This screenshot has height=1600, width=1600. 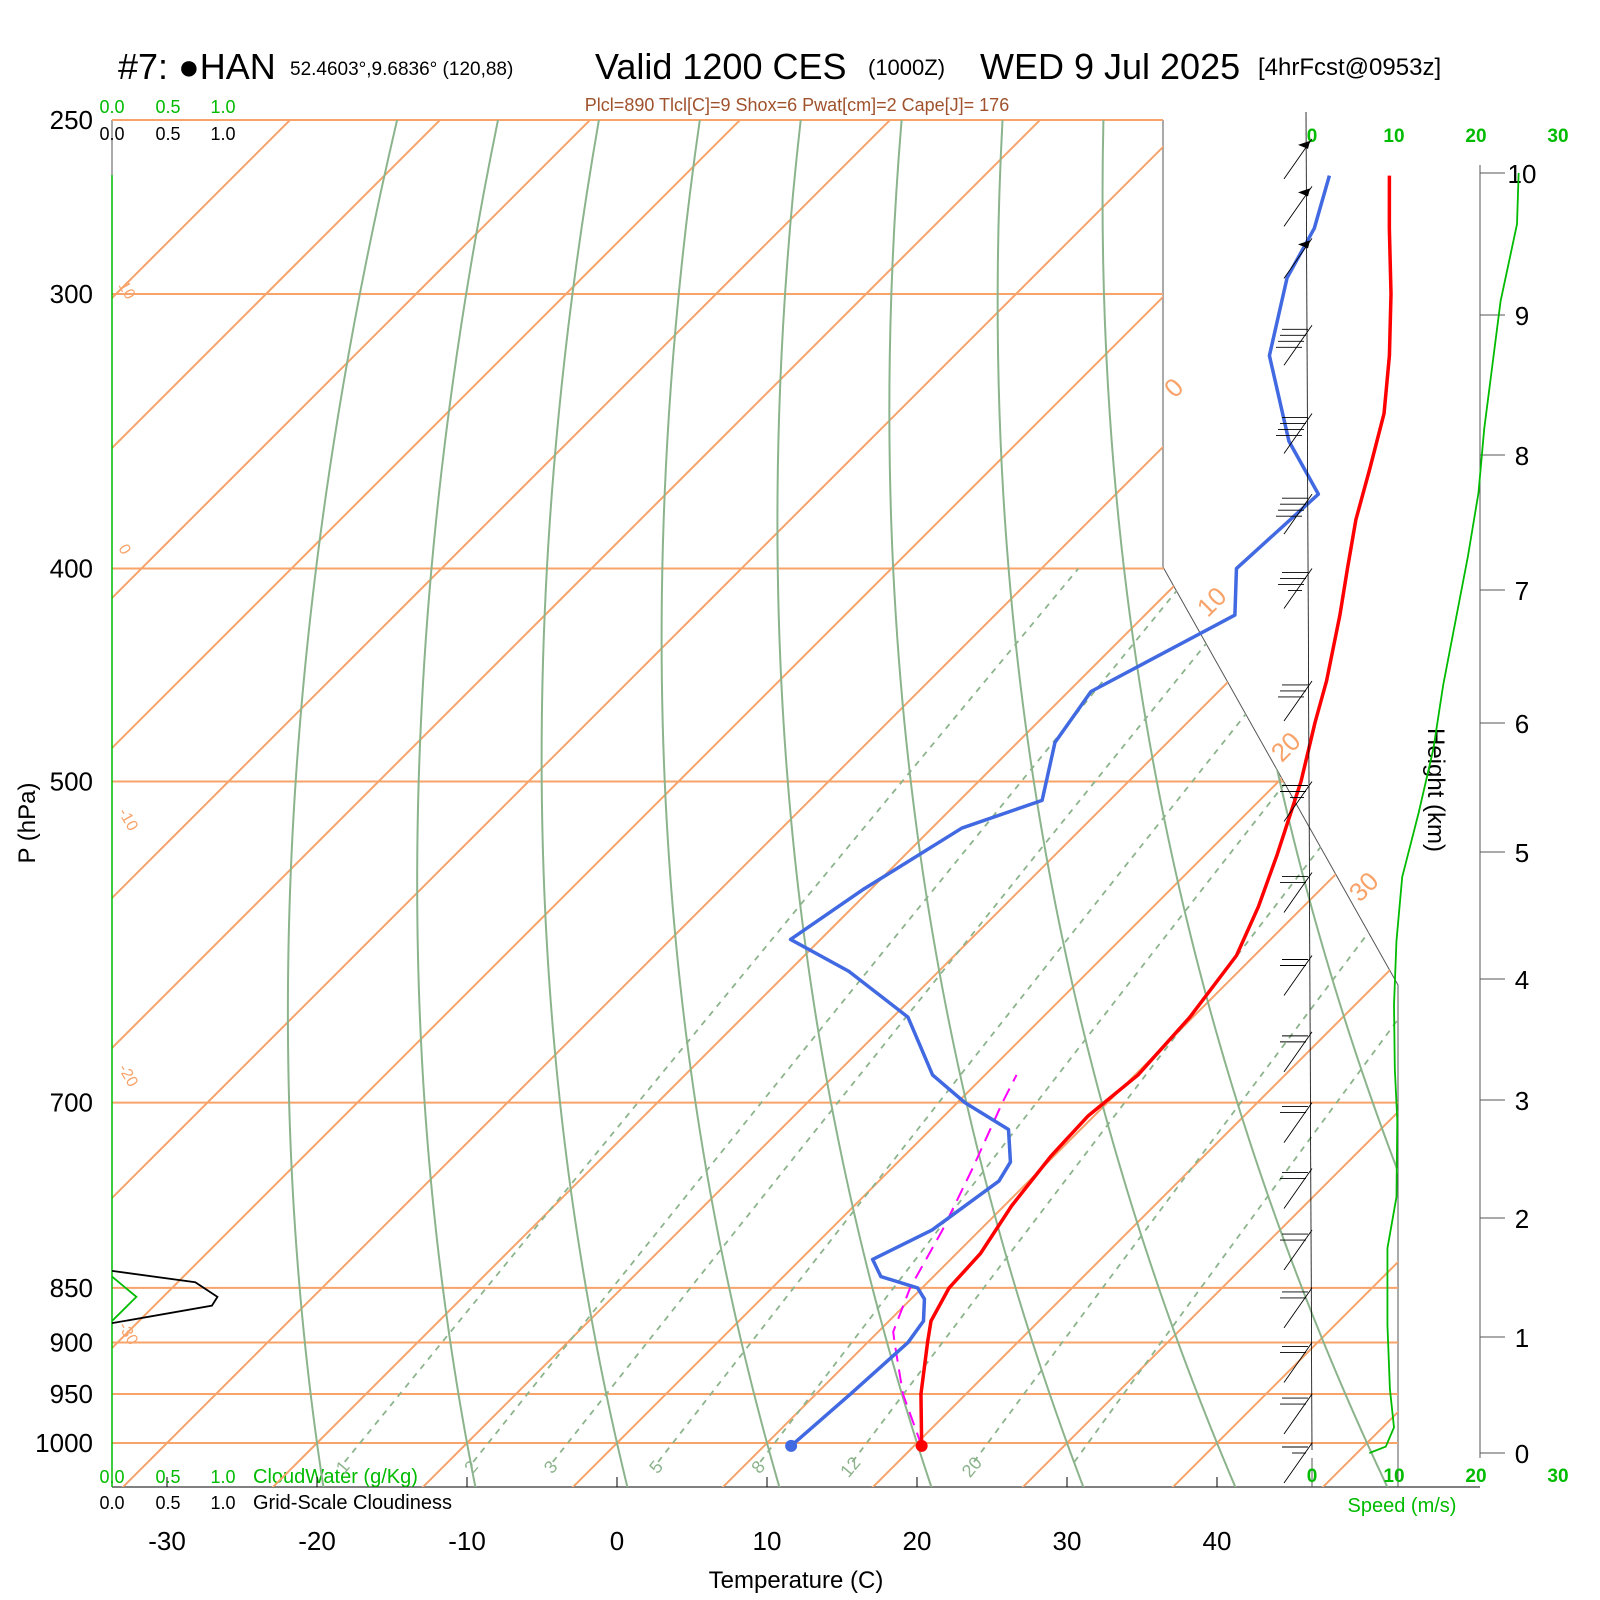 I want to click on height-tick-label: 10, so click(x=1522, y=174).